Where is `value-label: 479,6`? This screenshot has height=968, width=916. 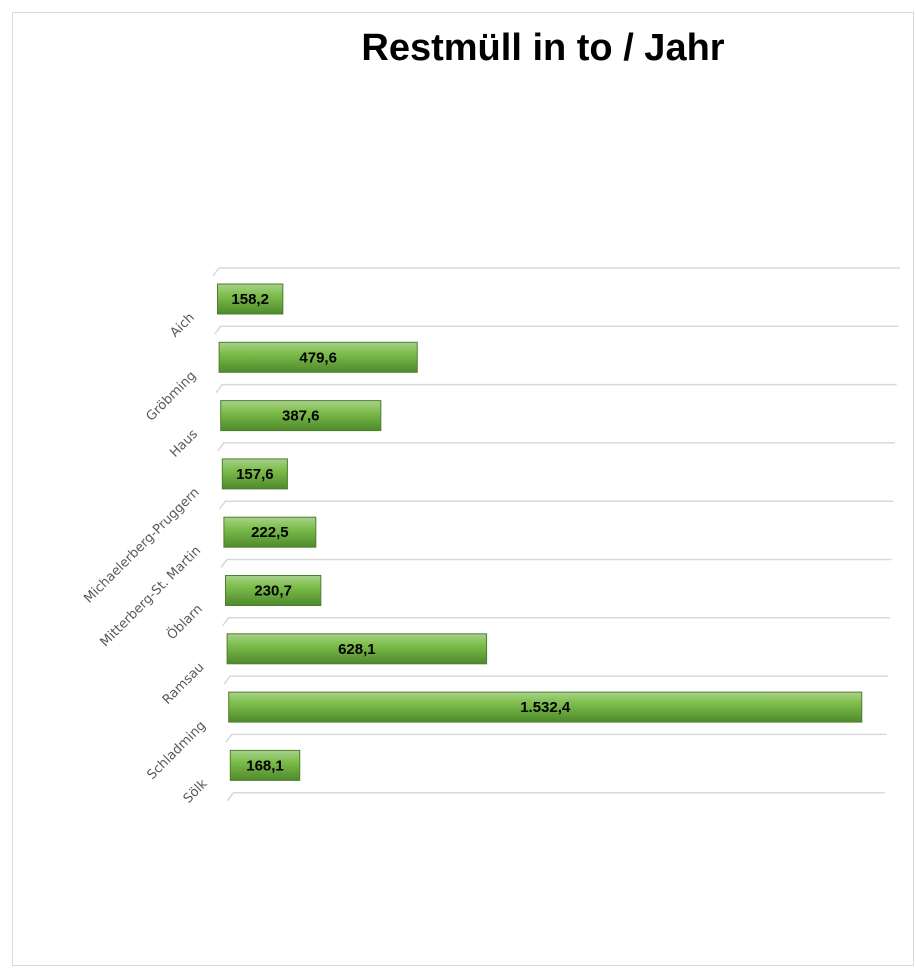 value-label: 479,6 is located at coordinates (318, 357).